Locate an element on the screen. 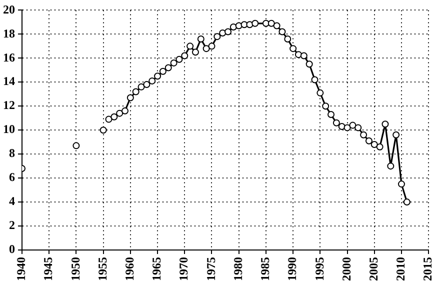 The image size is (446, 284). y-tick-label: 8 is located at coordinates (12, 153).